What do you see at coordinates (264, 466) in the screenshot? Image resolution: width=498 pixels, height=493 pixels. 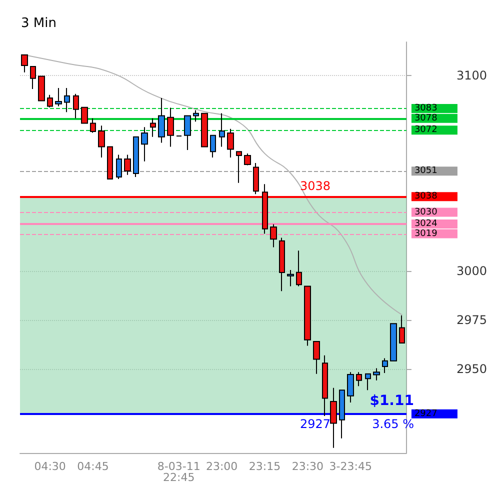 I see `x-tick-label: 23:15` at bounding box center [264, 466].